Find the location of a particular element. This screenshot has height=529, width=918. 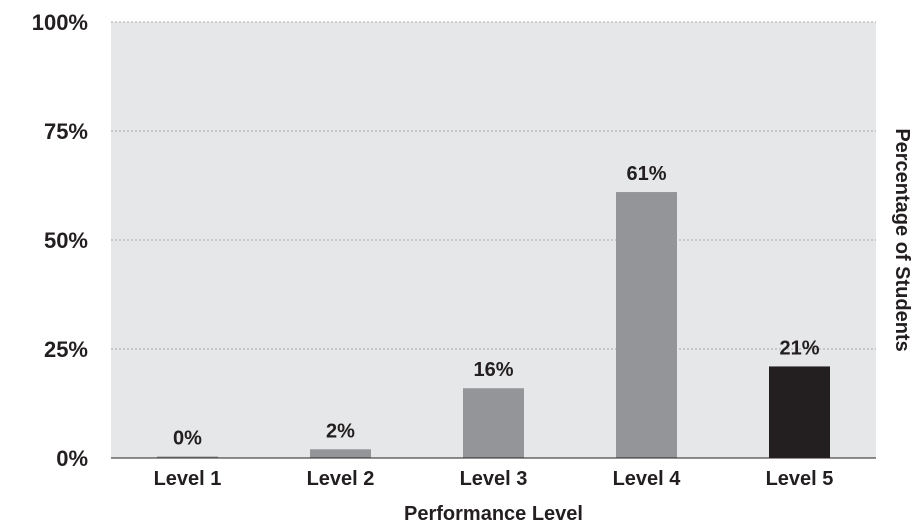

x-tick-label: Level 2 is located at coordinates (341, 479).